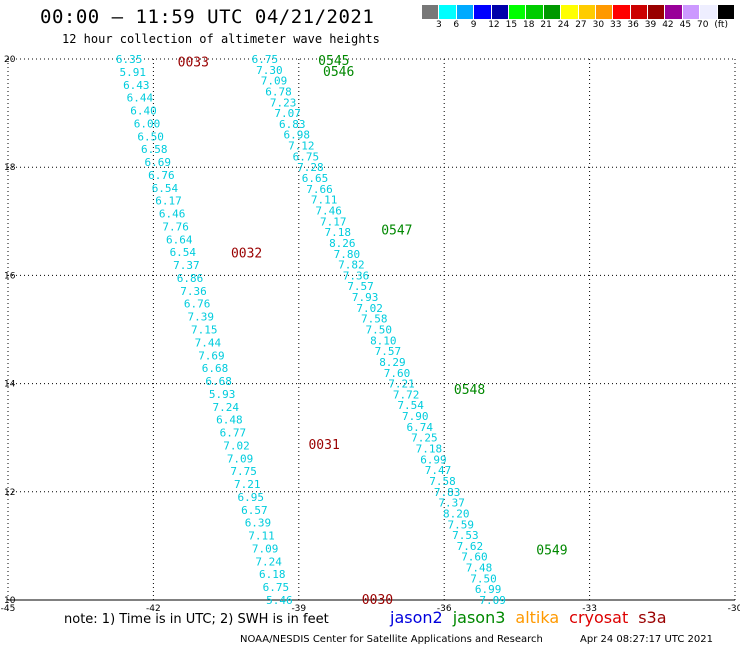  Describe the element at coordinates (233, 433) in the screenshot. I see `wave-height-value: 6.77` at that location.